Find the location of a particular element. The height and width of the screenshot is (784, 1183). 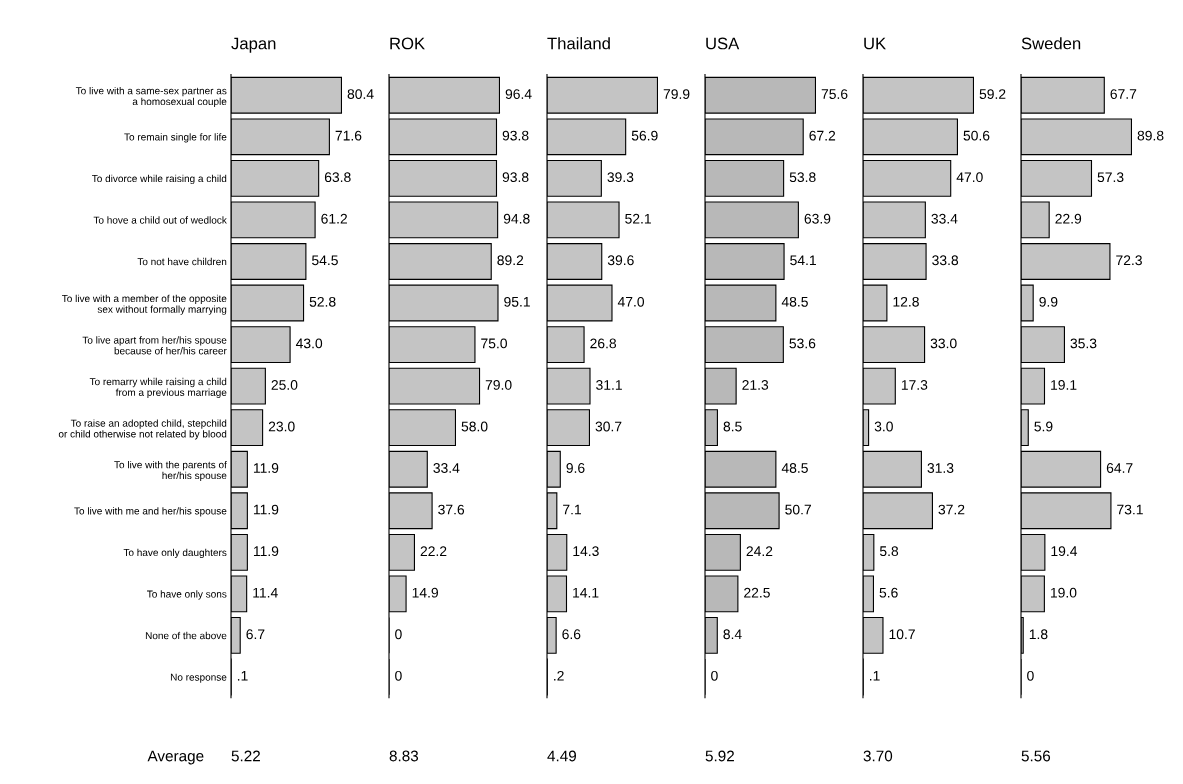

chart-title: Japan is located at coordinates (253, 45).